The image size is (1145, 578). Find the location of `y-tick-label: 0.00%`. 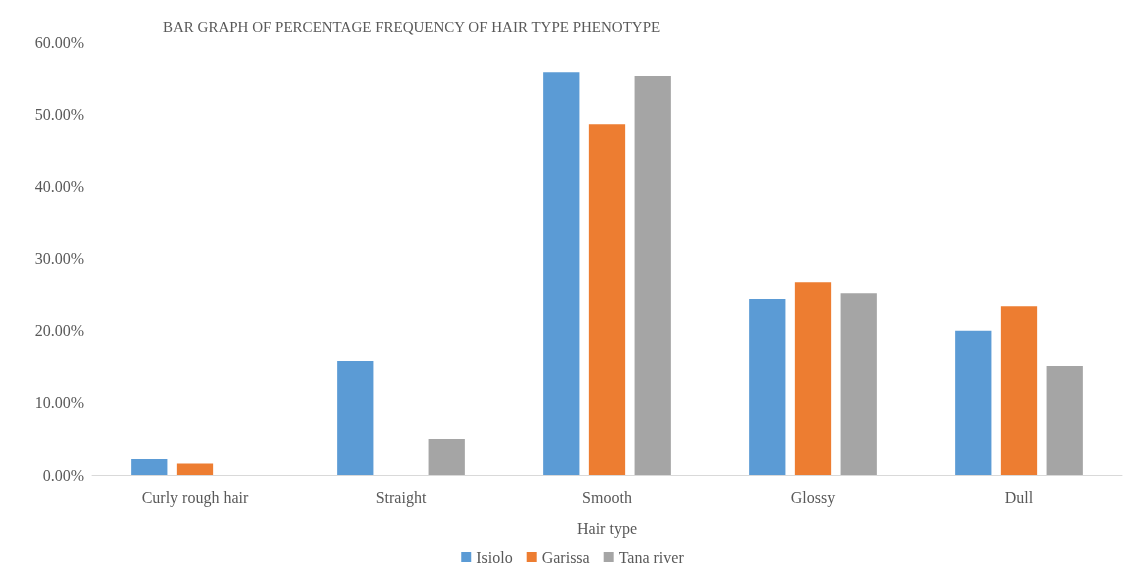

y-tick-label: 0.00% is located at coordinates (63, 475).